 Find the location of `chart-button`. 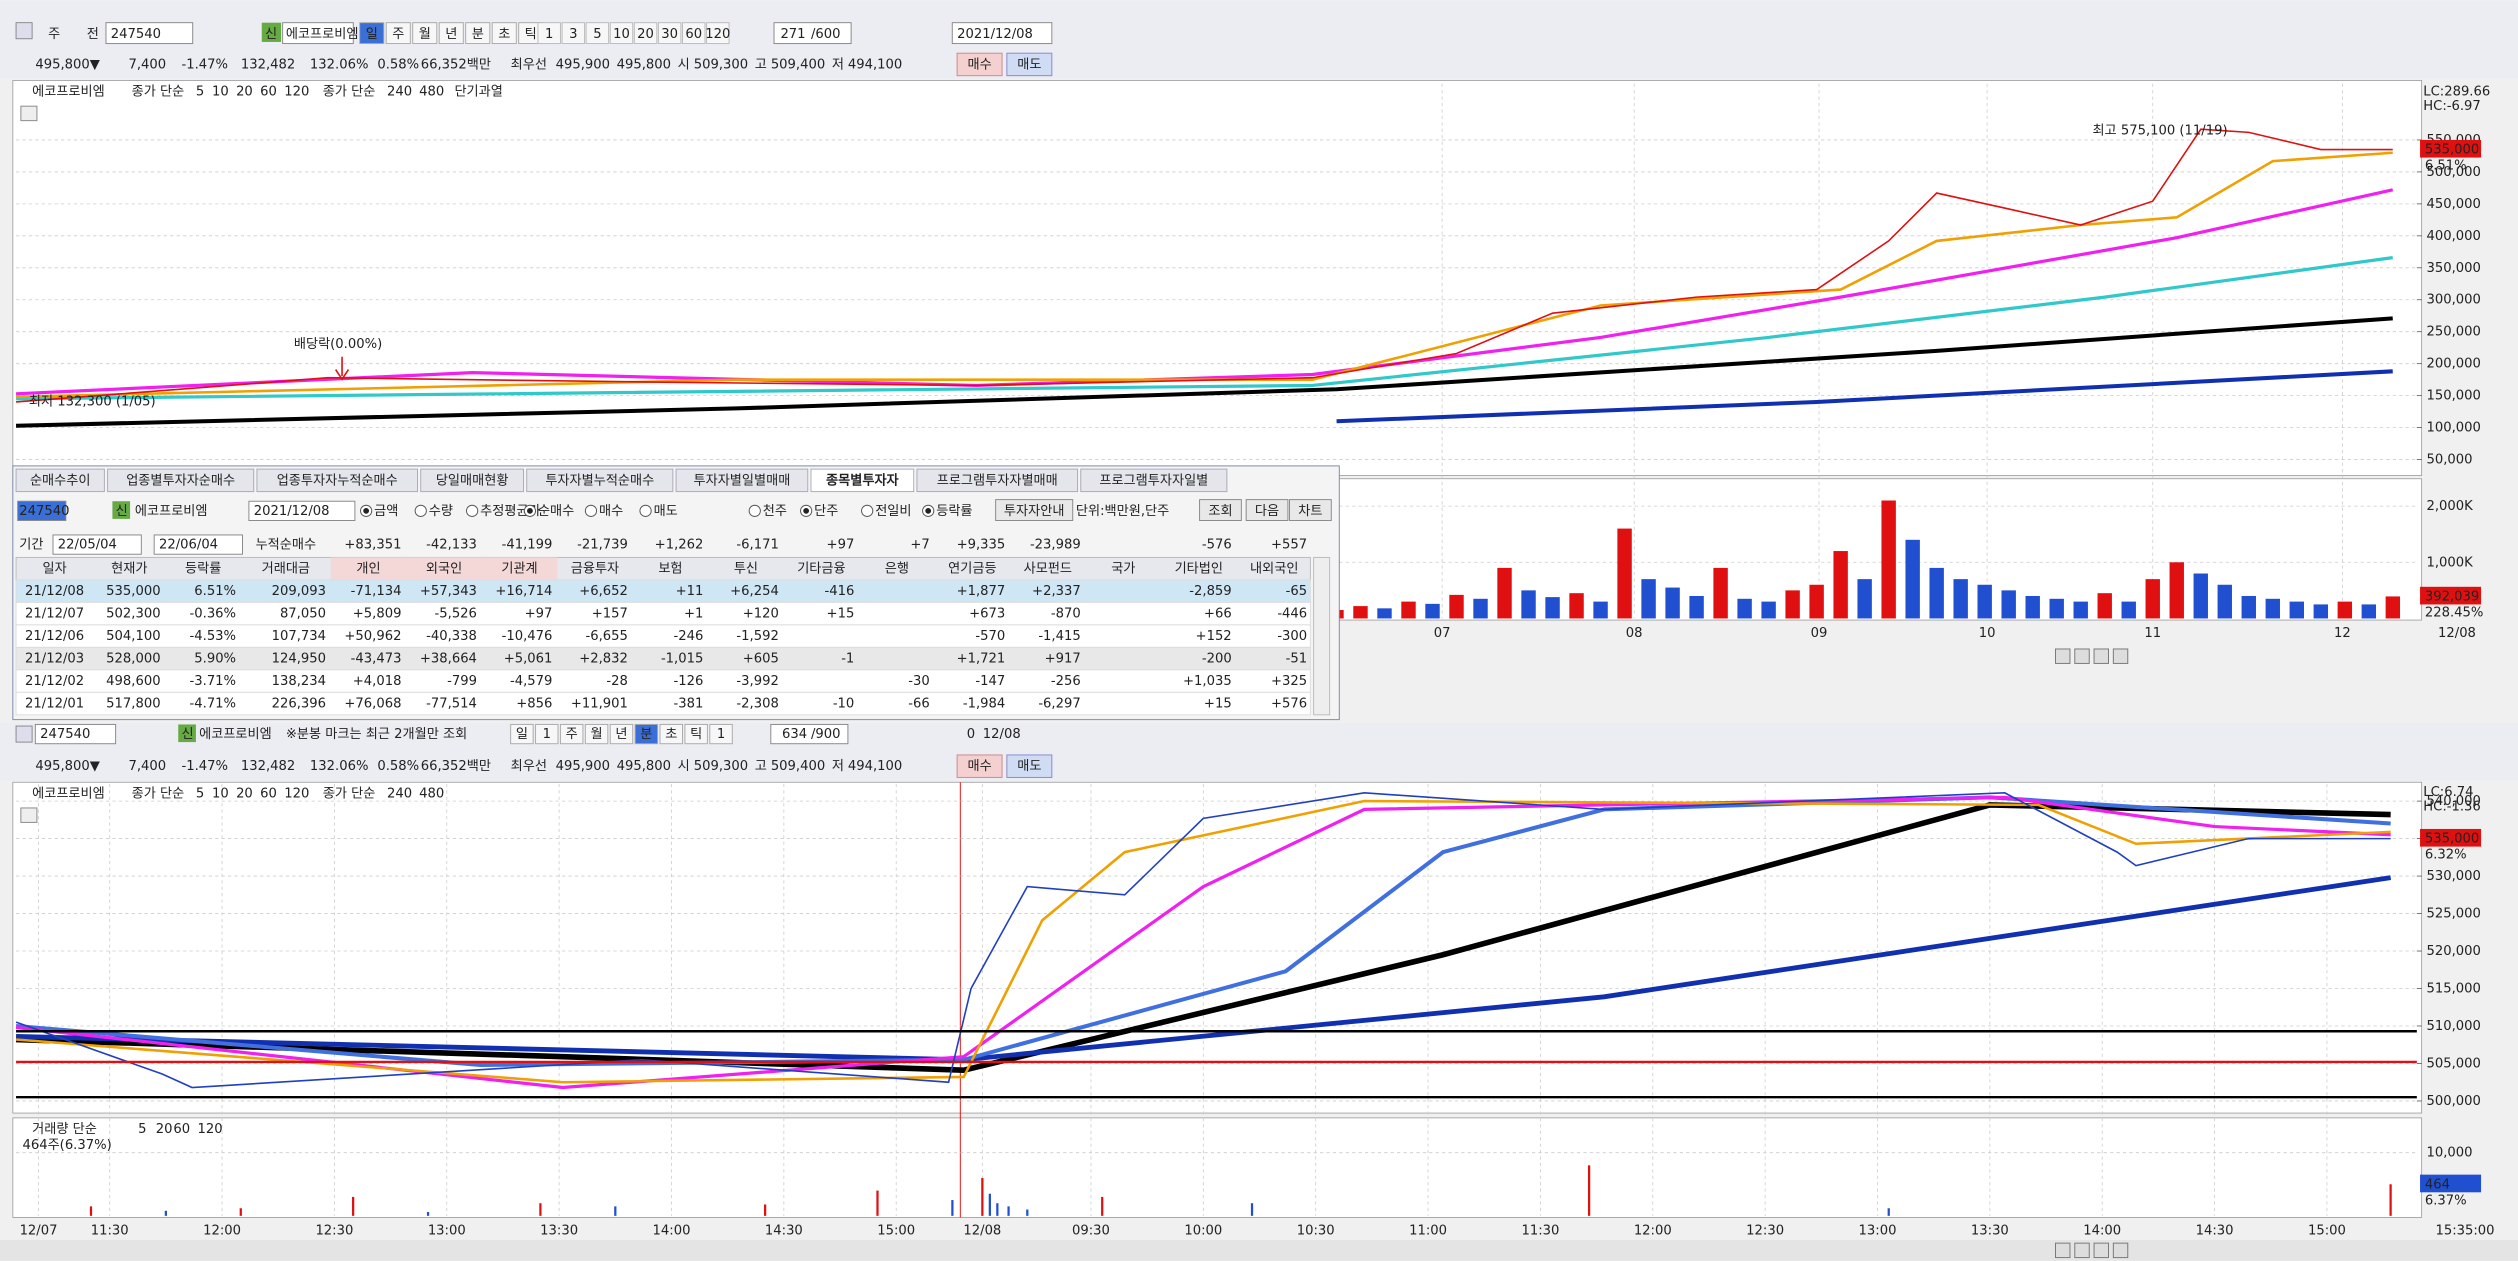

chart-button is located at coordinates (1310, 510).